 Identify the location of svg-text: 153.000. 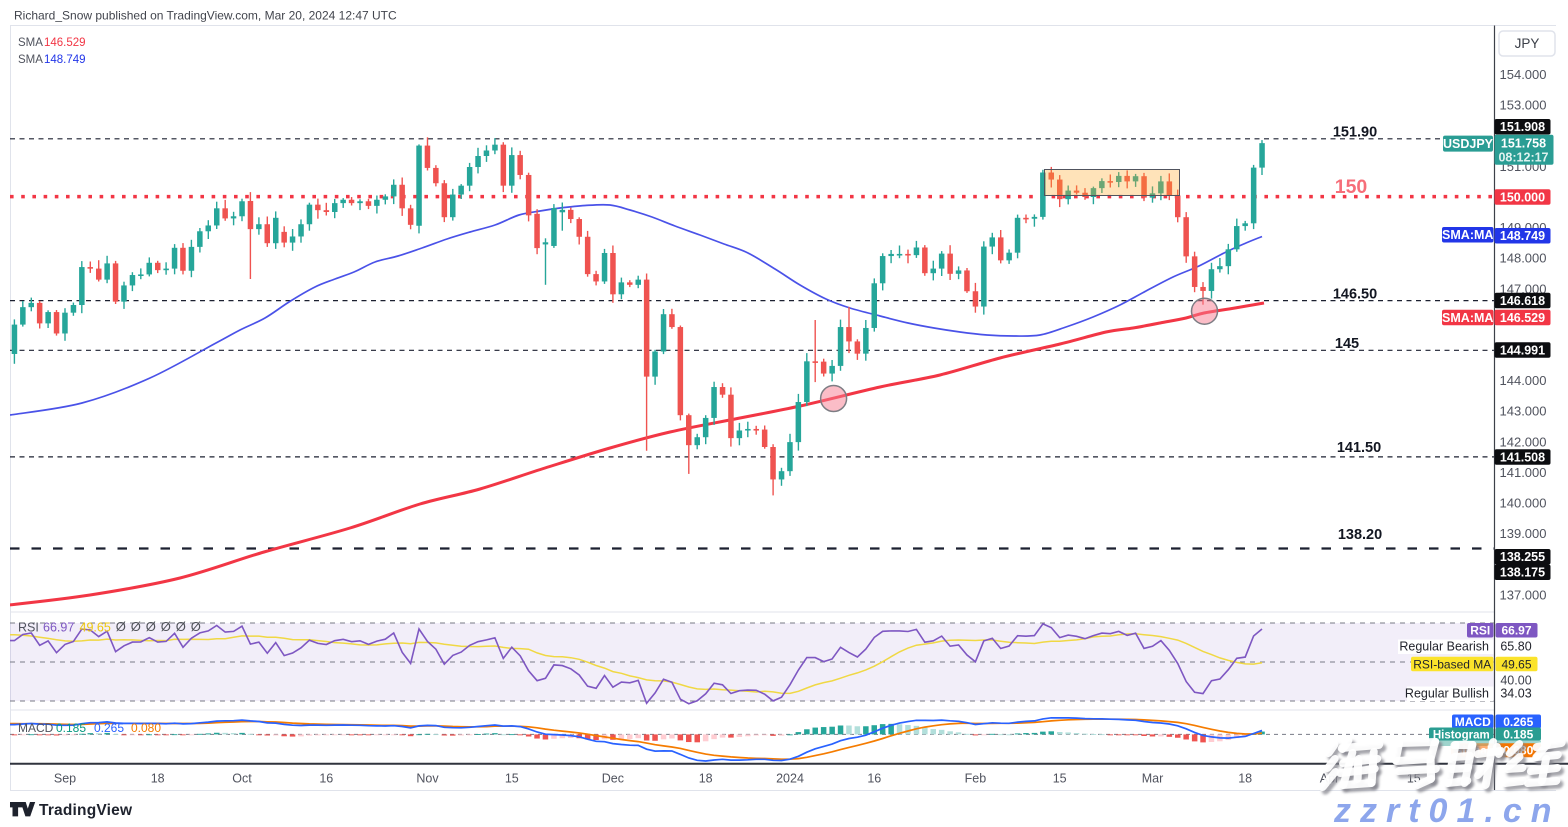
(1523, 105).